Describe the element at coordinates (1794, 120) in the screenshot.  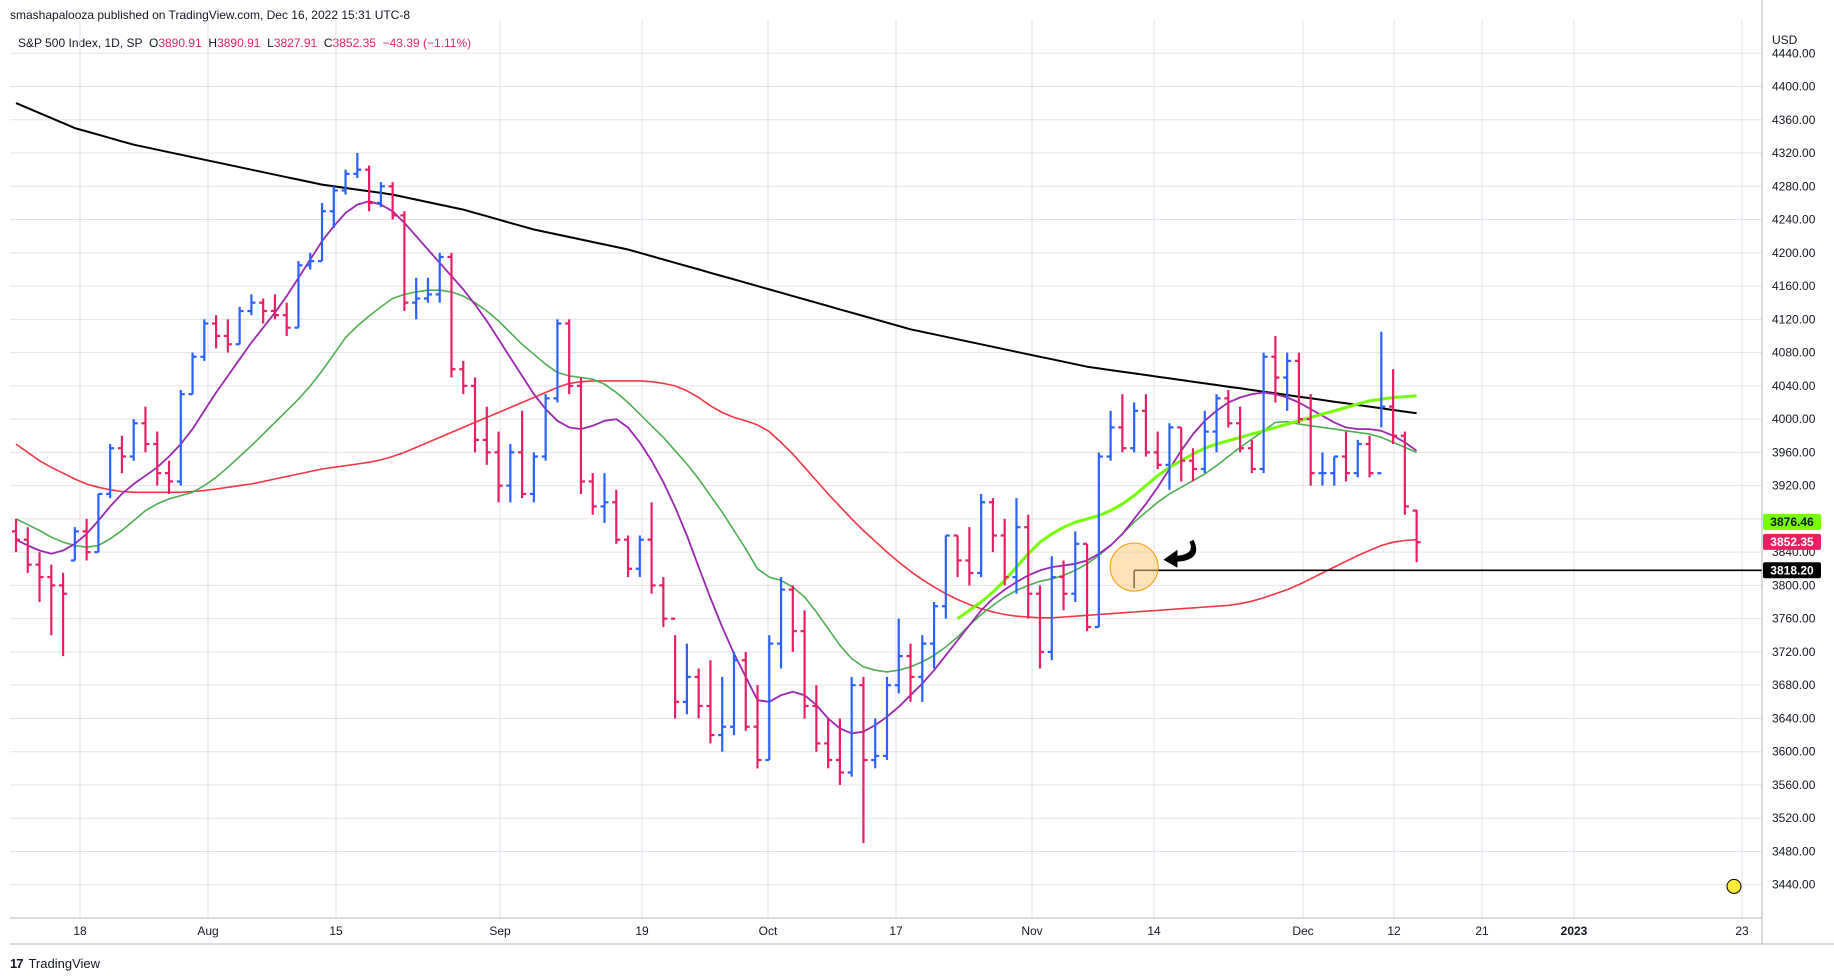
I see `y-tick-label: 4360.00` at that location.